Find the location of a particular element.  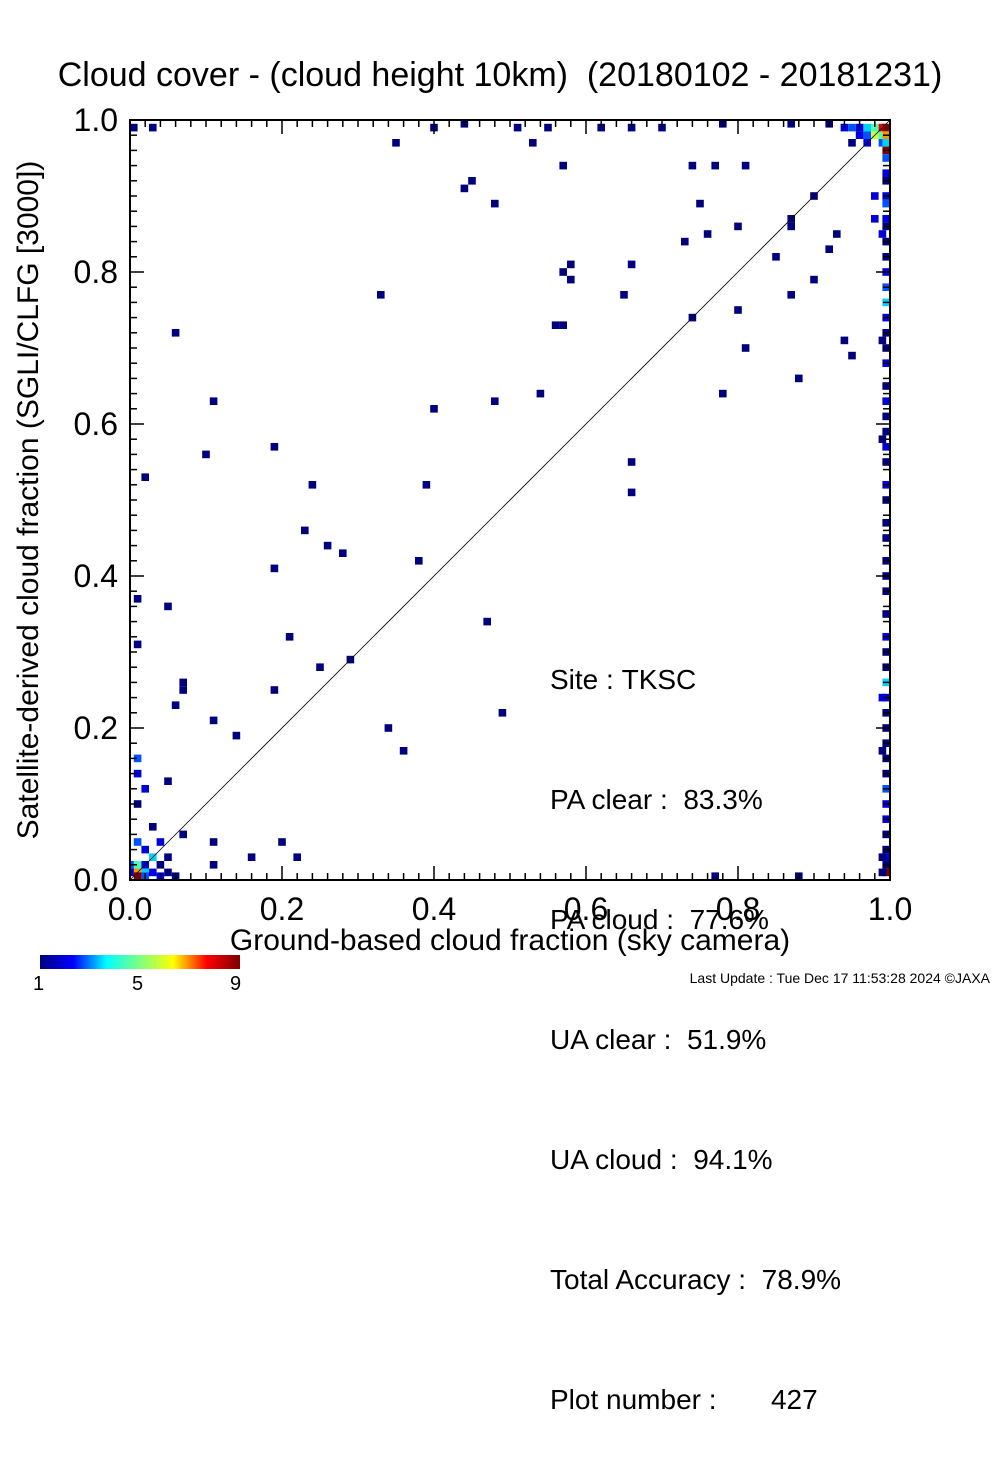

x-tick-label: 1.0 is located at coordinates (890, 909).